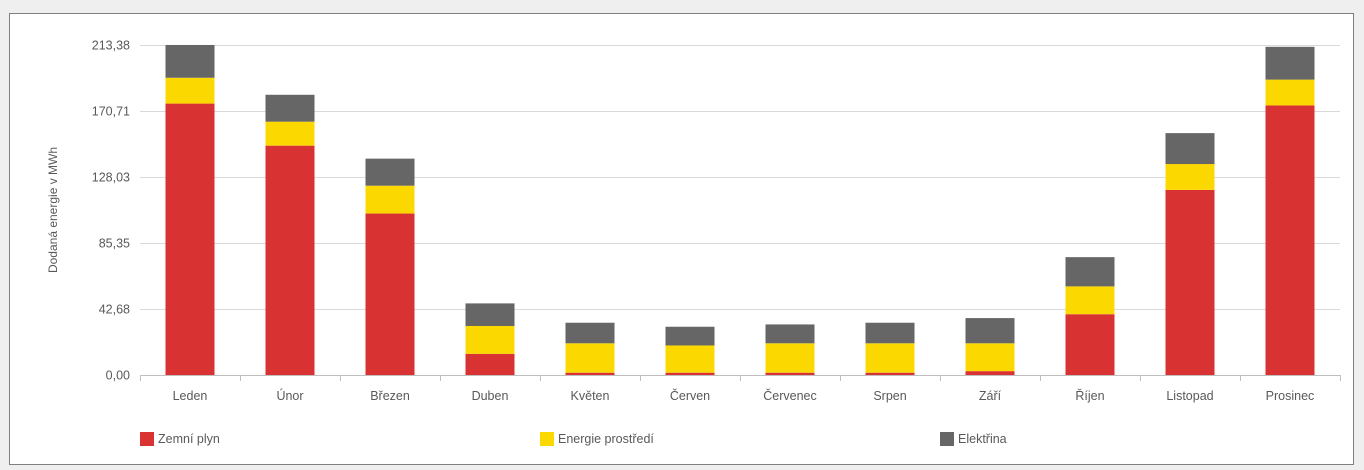 Image resolution: width=1364 pixels, height=470 pixels. Describe the element at coordinates (111, 178) in the screenshot. I see `y-tick-label: 128,03` at that location.